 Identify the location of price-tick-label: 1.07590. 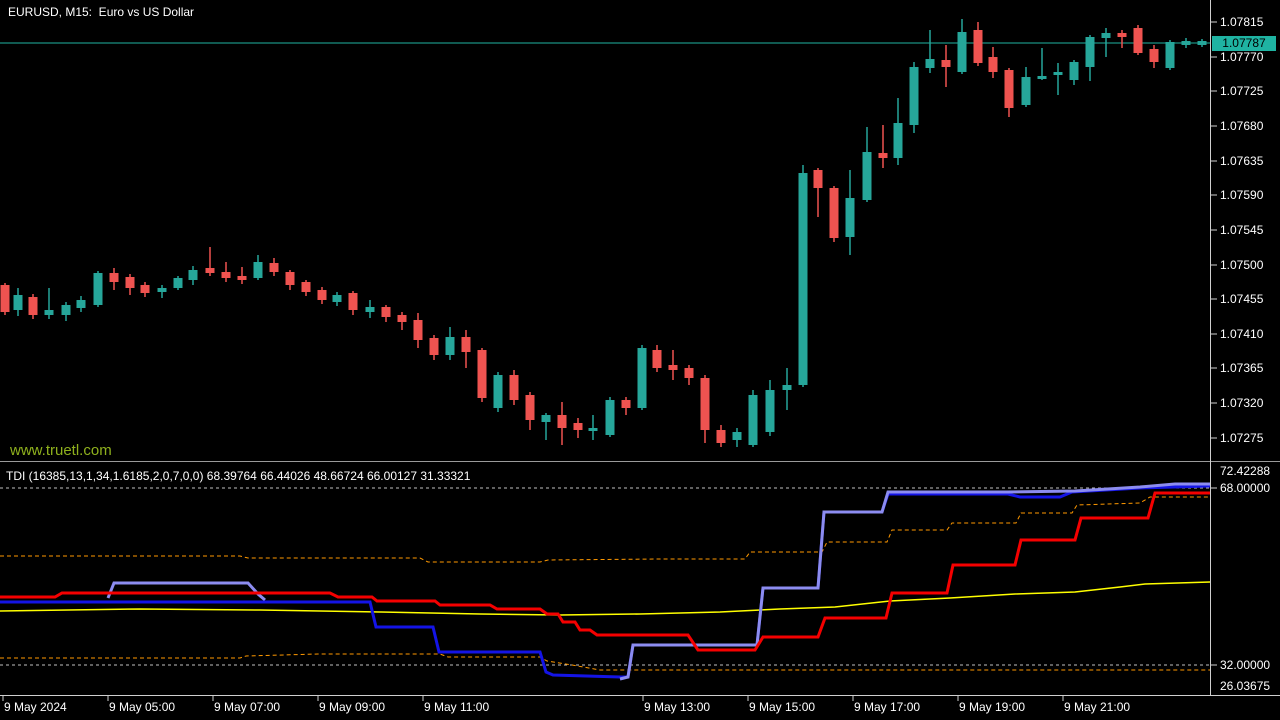
(1242, 195).